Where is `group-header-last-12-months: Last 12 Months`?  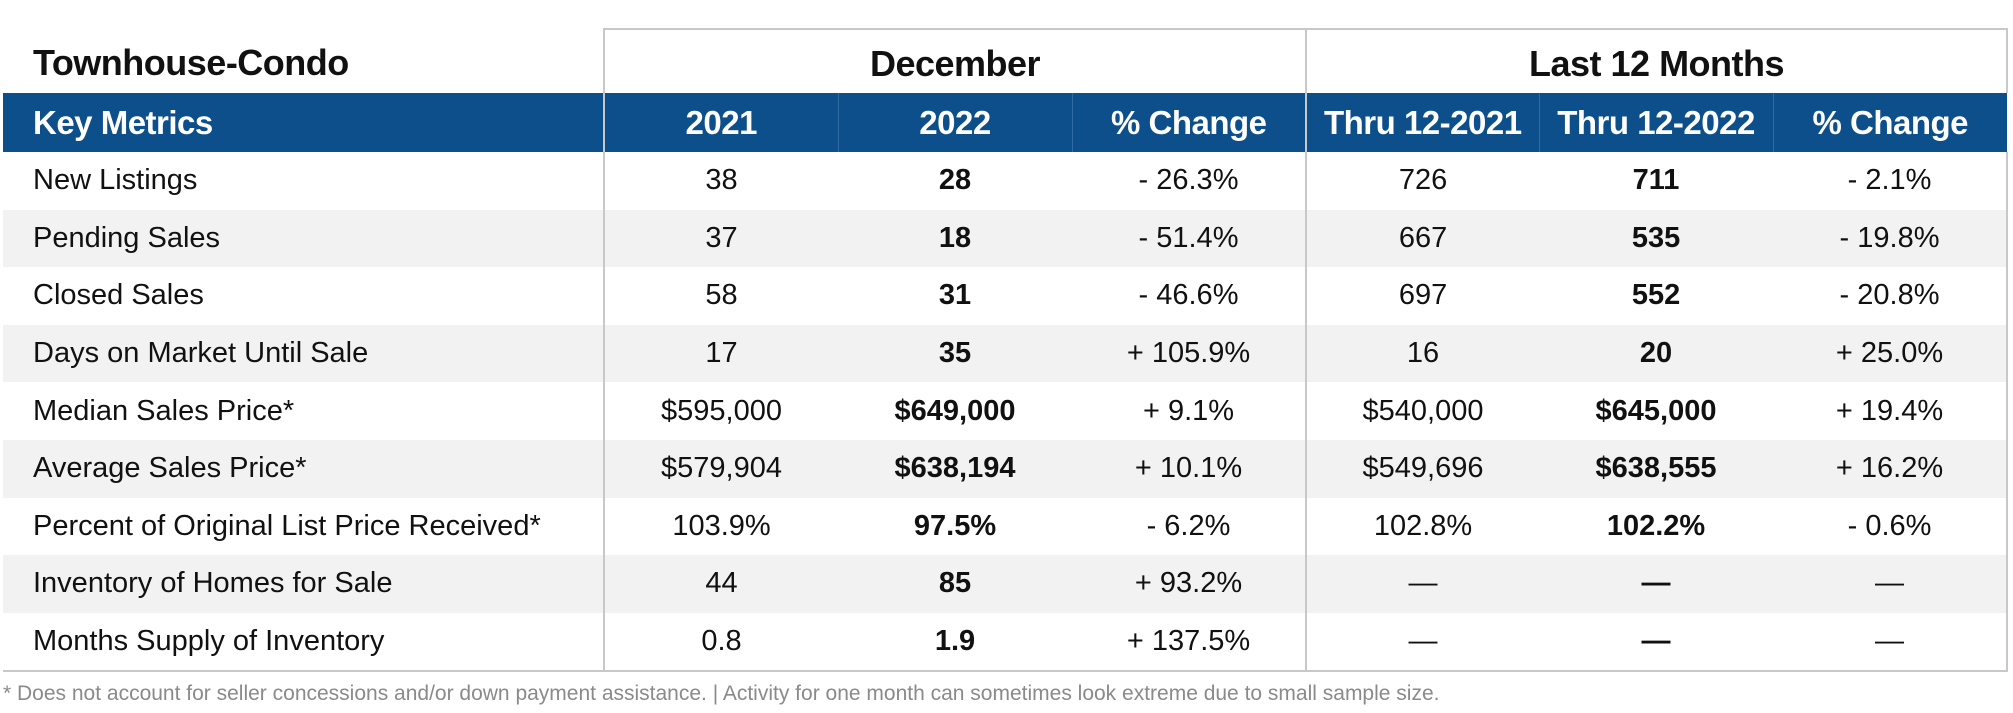
group-header-last-12-months: Last 12 Months is located at coordinates (1657, 60).